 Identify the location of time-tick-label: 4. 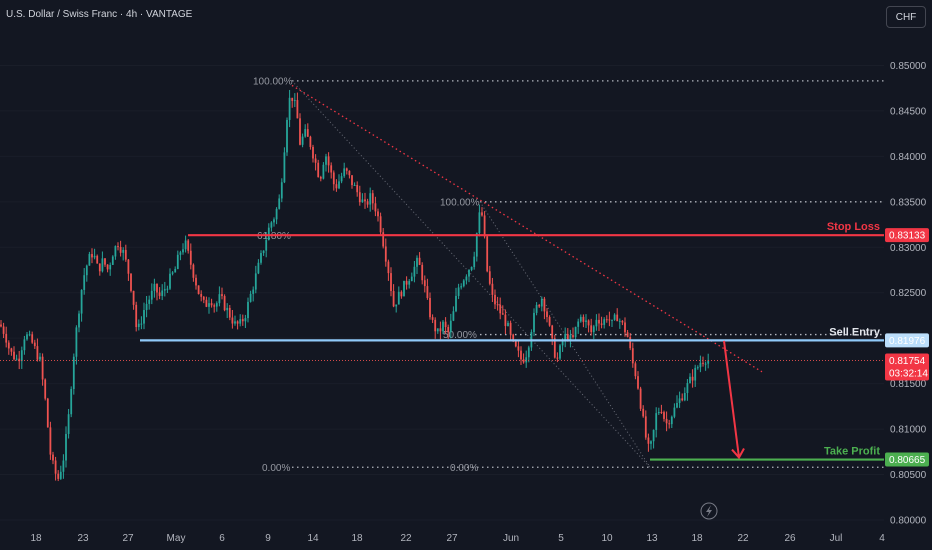
(882, 538).